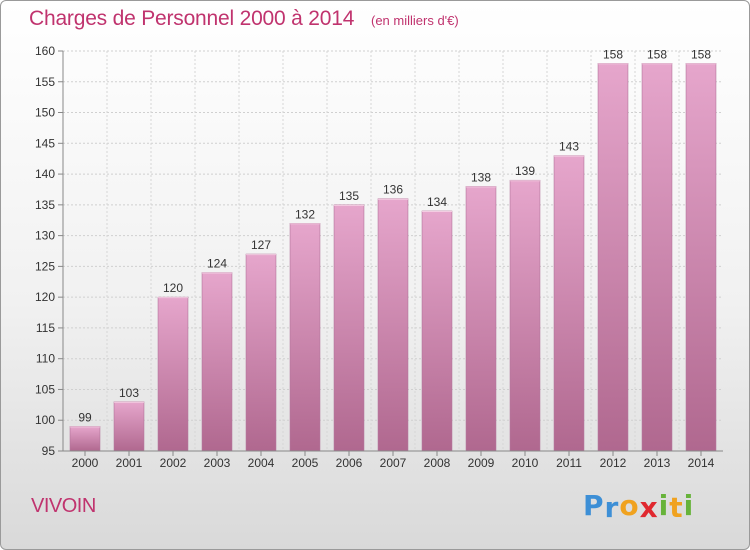 The image size is (750, 550). I want to click on y-tick-label: 145, so click(45, 143).